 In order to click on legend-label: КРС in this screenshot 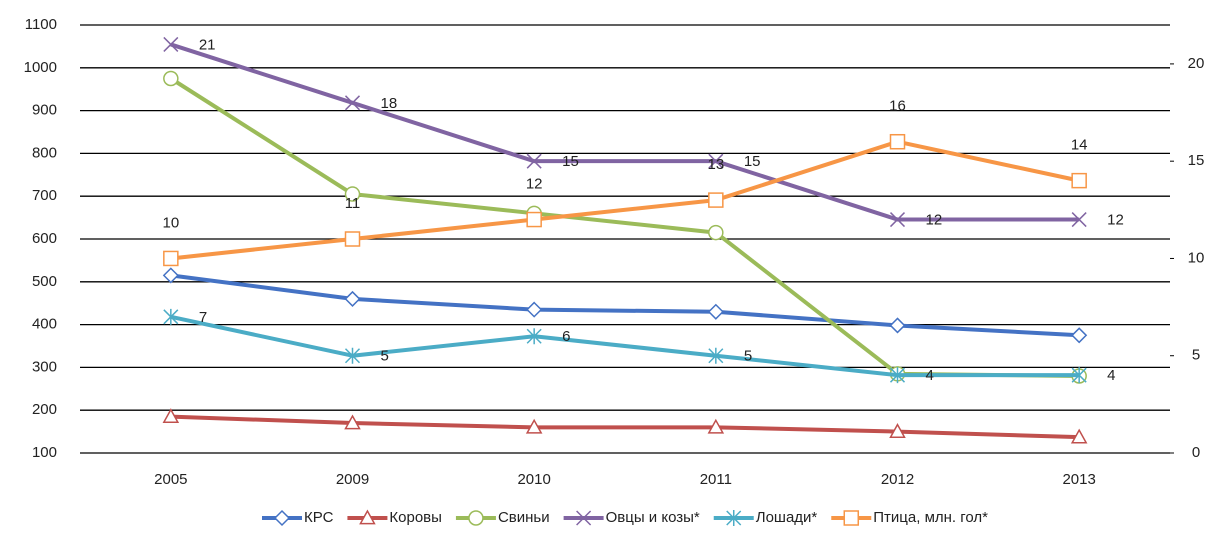, I will do `click(319, 517)`.